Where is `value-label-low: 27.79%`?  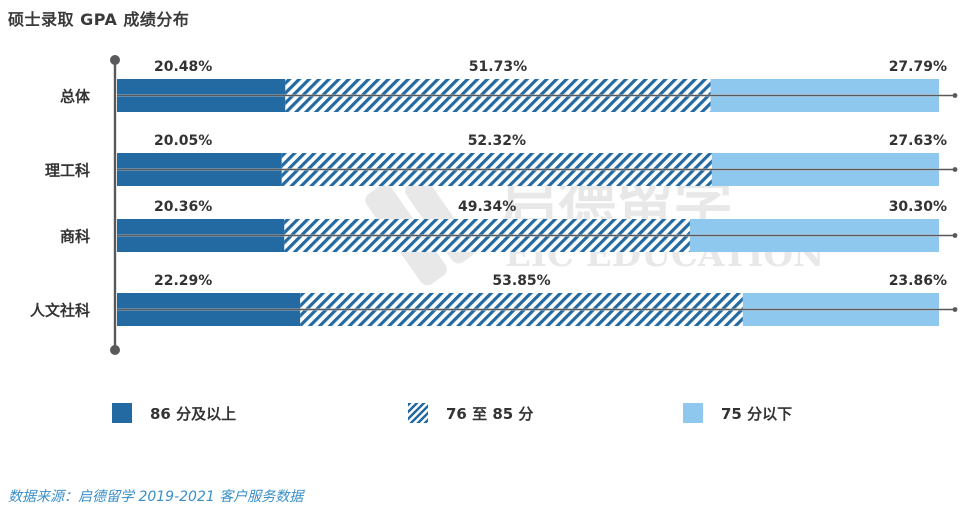
value-label-low: 27.79% is located at coordinates (918, 67).